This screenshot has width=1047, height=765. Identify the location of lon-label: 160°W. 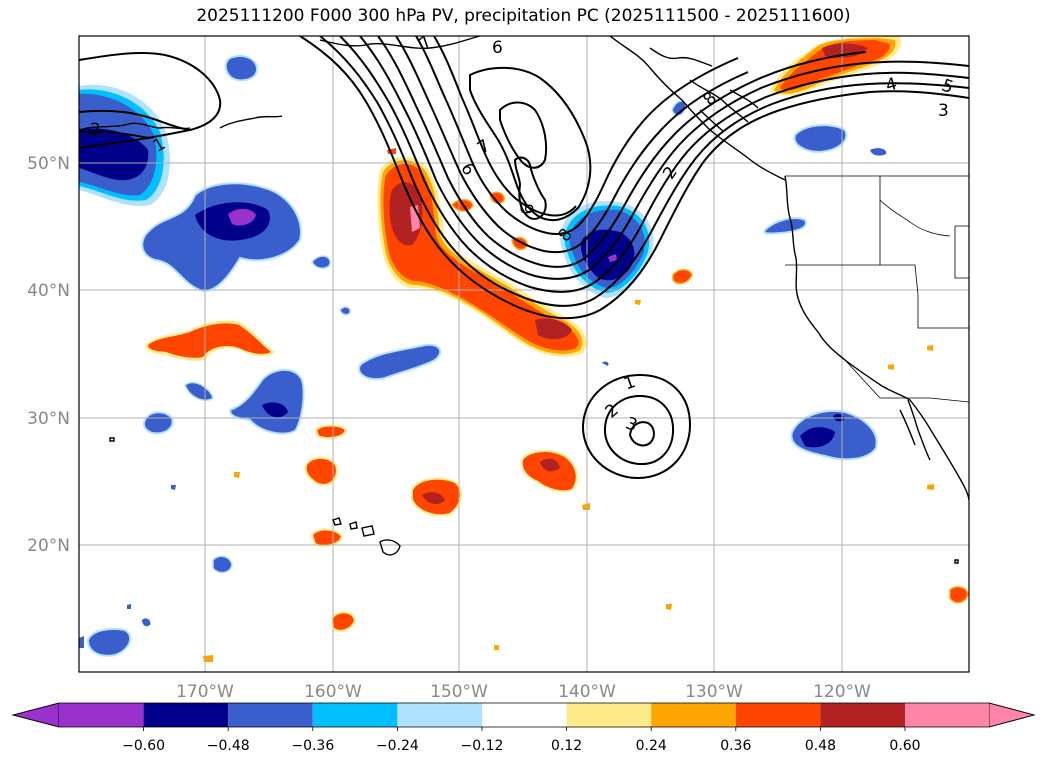
(333, 692).